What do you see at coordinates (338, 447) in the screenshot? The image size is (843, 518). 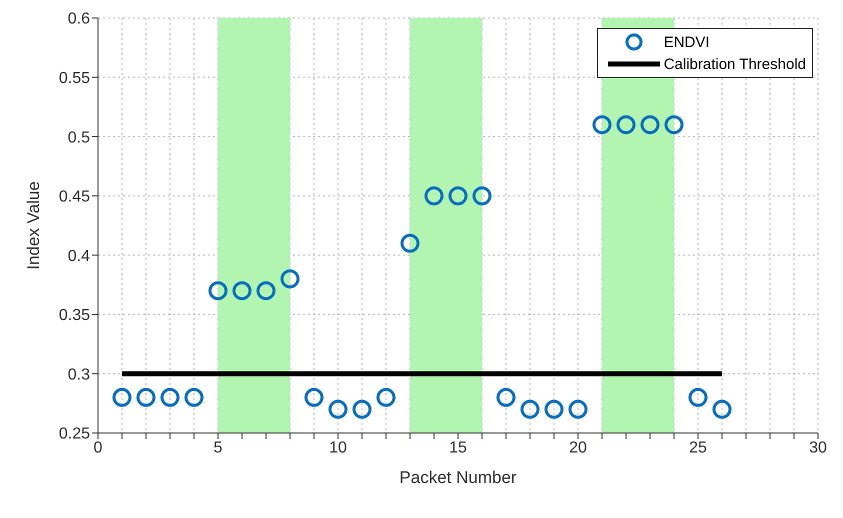 I see `x-tick-label: 10` at bounding box center [338, 447].